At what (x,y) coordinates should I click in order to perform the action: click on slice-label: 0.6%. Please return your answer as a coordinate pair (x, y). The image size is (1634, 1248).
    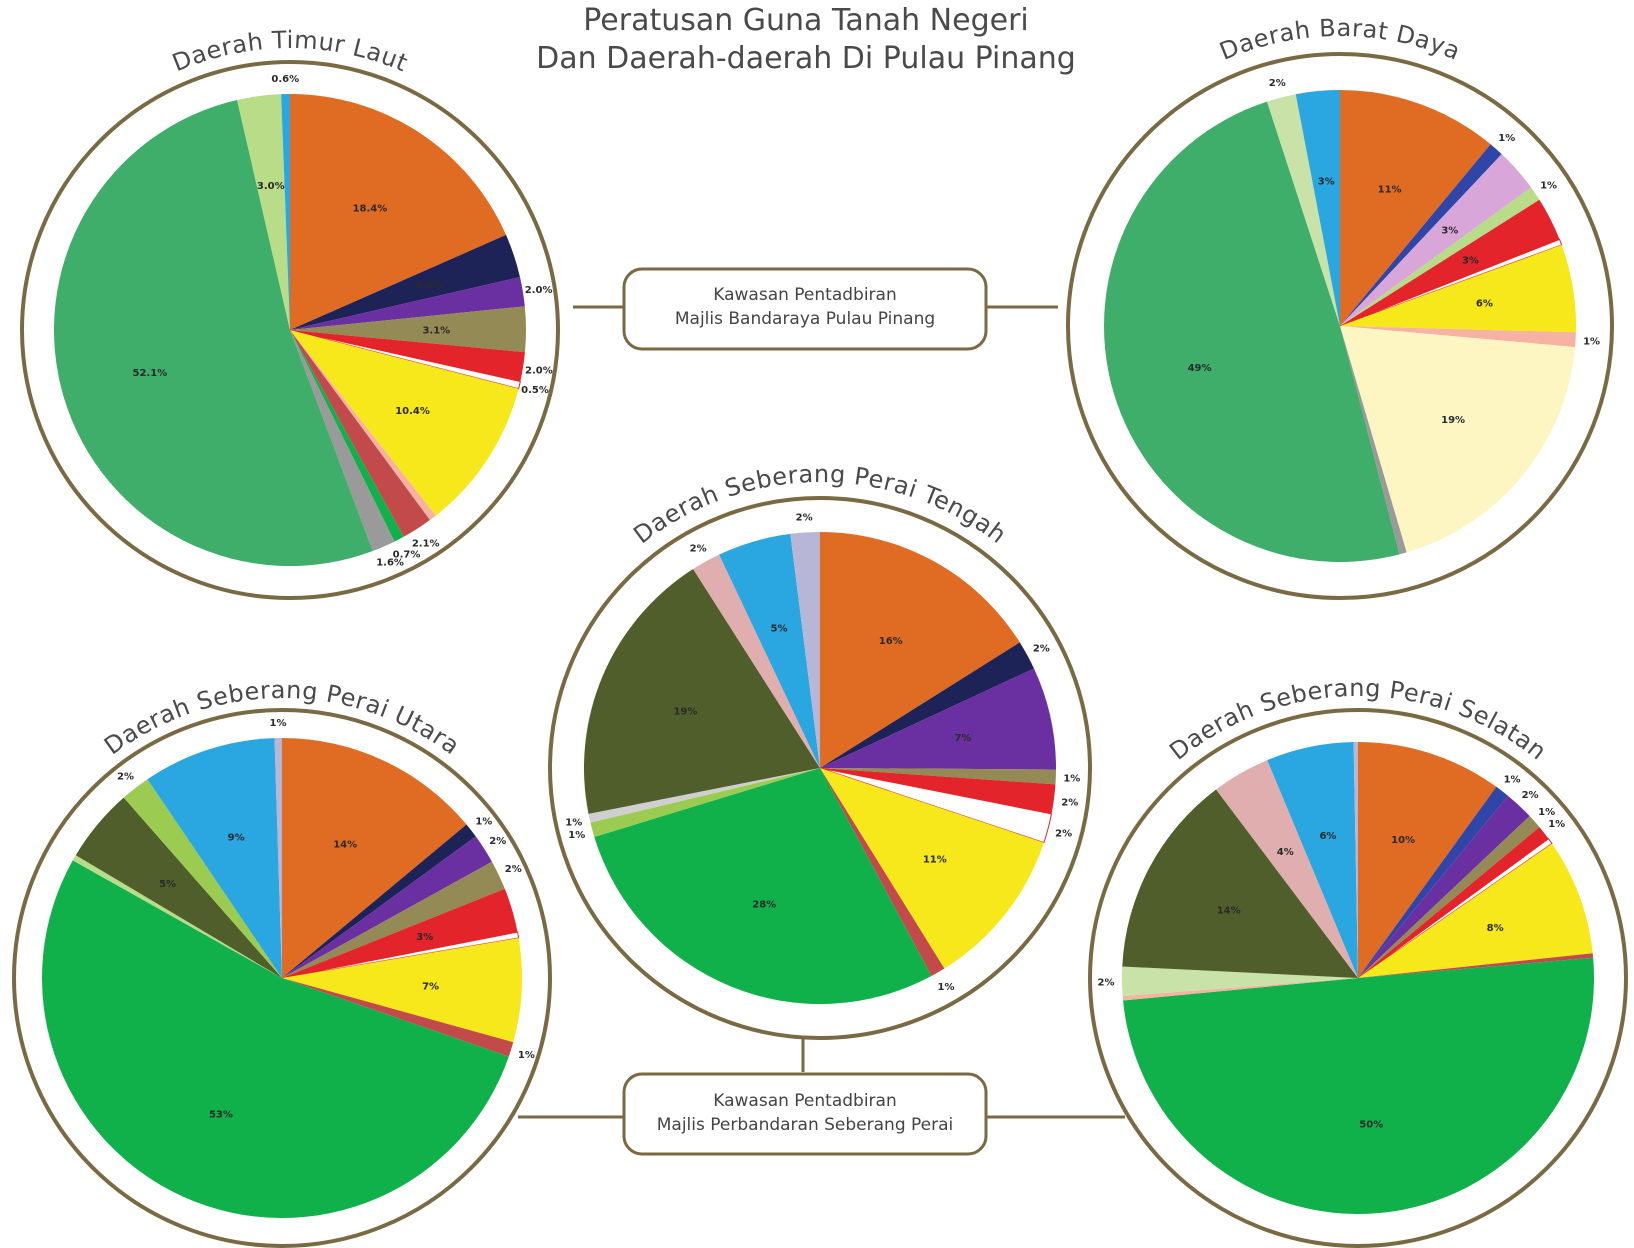
    Looking at the image, I should click on (285, 79).